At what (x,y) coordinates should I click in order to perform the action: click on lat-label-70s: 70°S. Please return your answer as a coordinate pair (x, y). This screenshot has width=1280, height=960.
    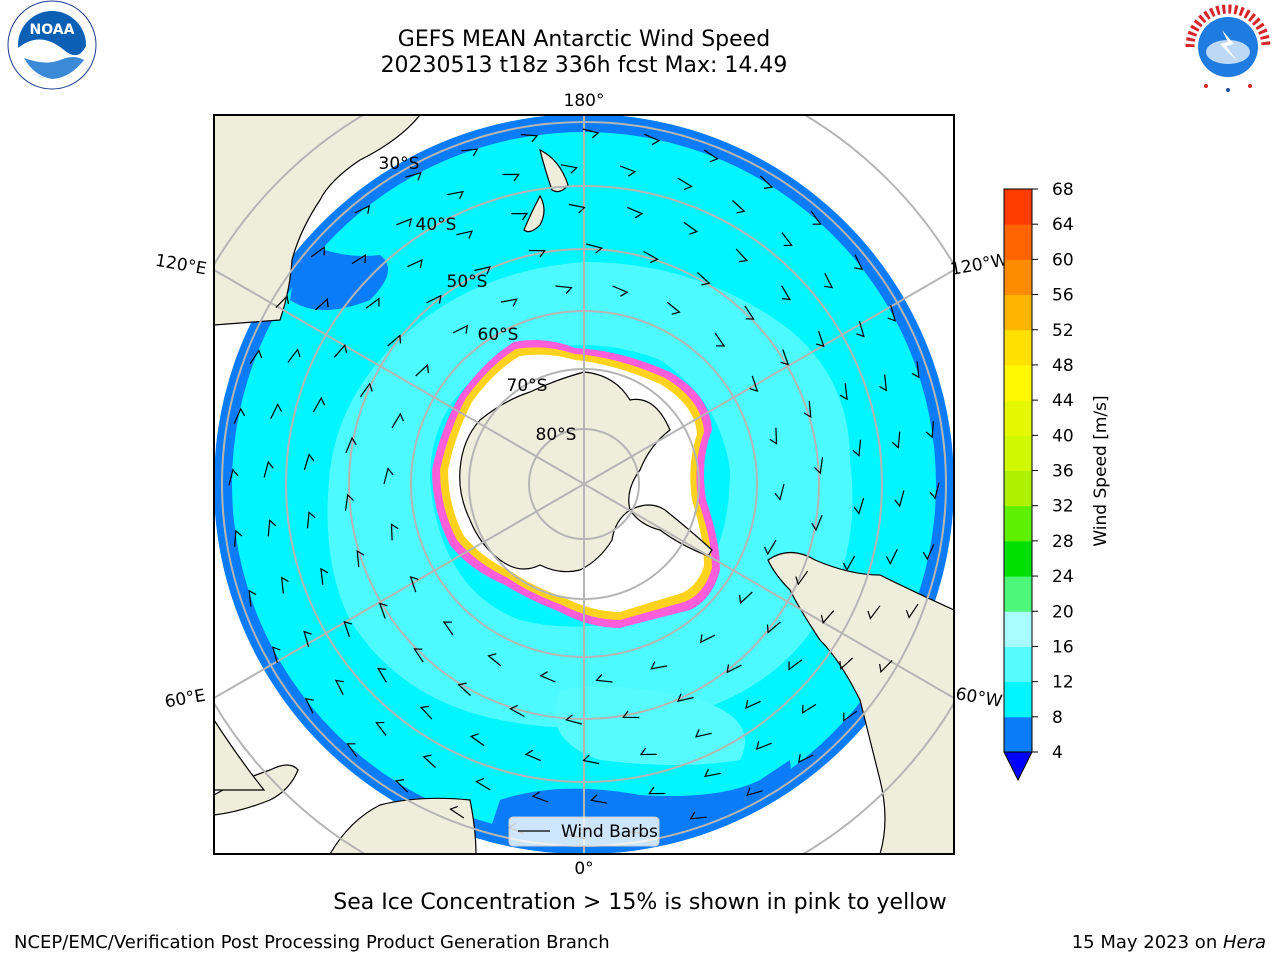
    Looking at the image, I should click on (527, 386).